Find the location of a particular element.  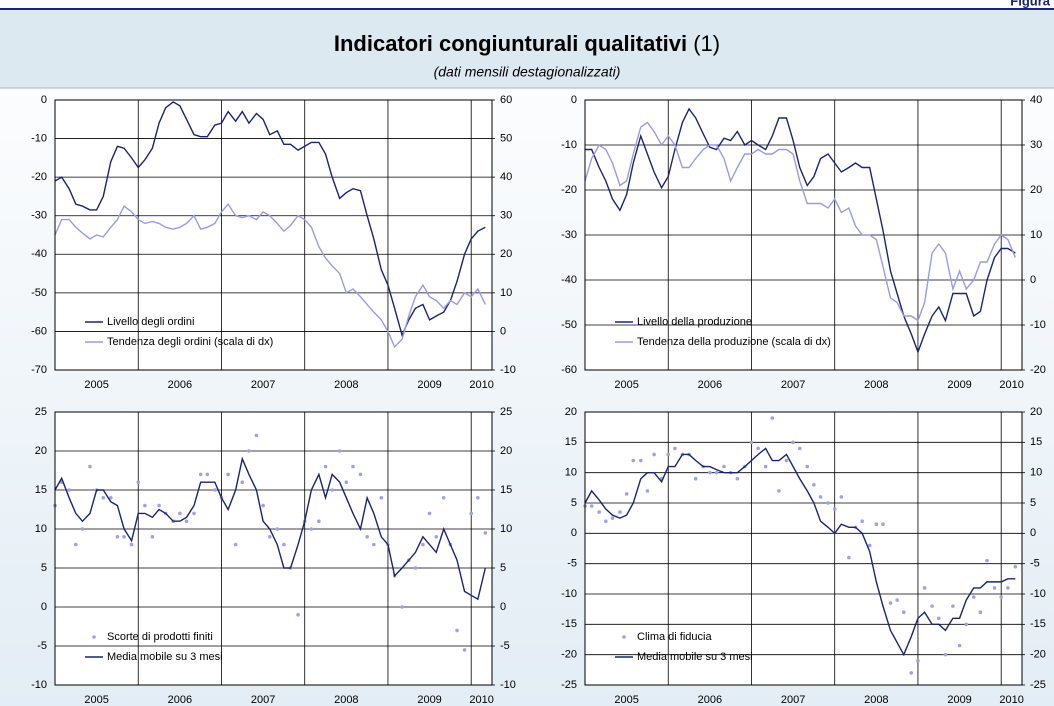

y2-tick-label: -20 is located at coordinates (1038, 655).